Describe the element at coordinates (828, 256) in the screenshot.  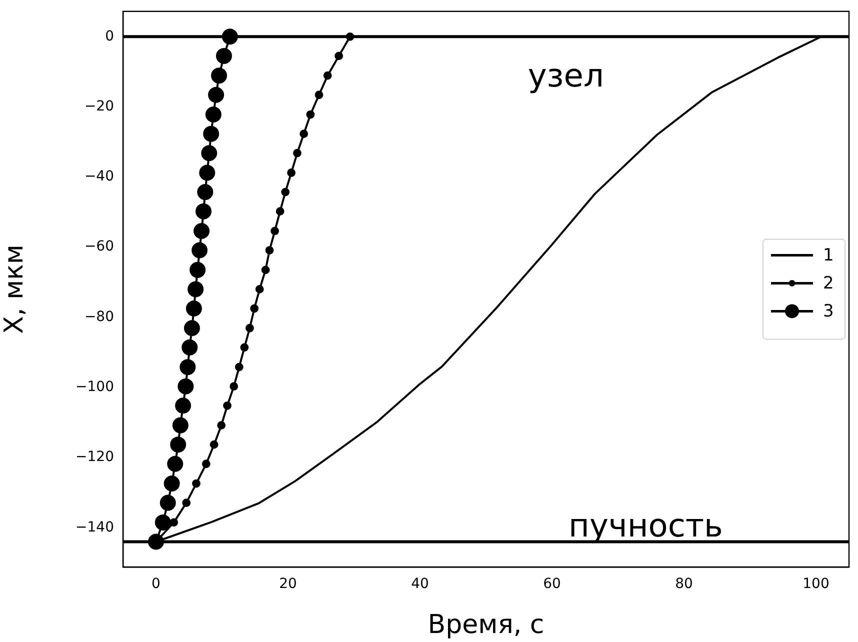
I see `legend-label: 1` at that location.